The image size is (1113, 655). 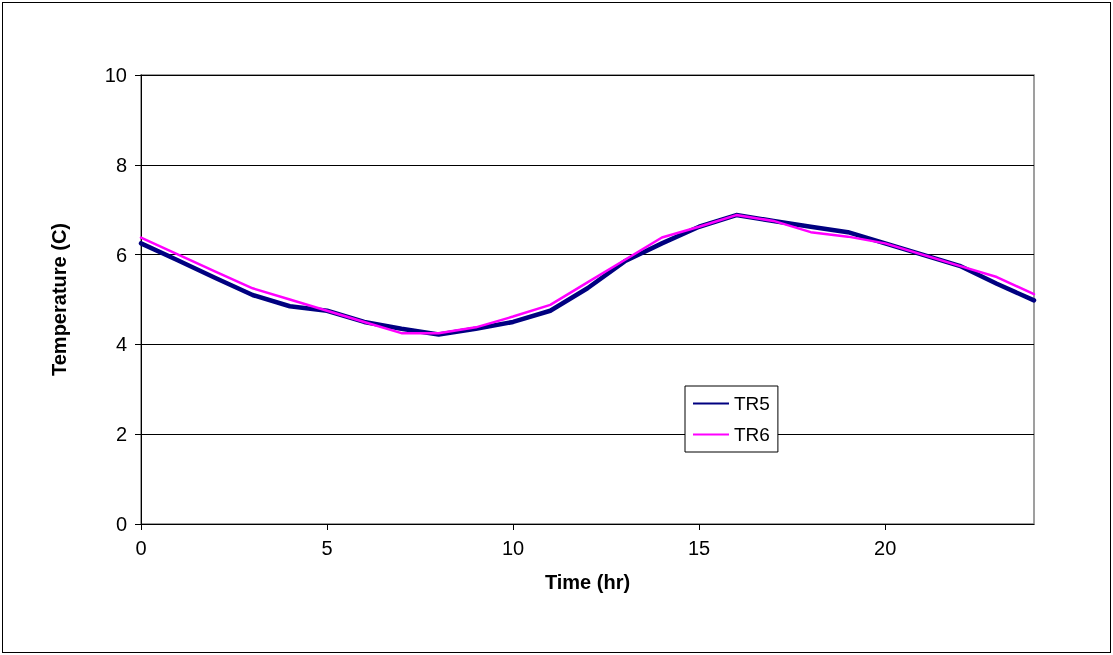 What do you see at coordinates (121, 344) in the screenshot?
I see `y-tick-label: 4` at bounding box center [121, 344].